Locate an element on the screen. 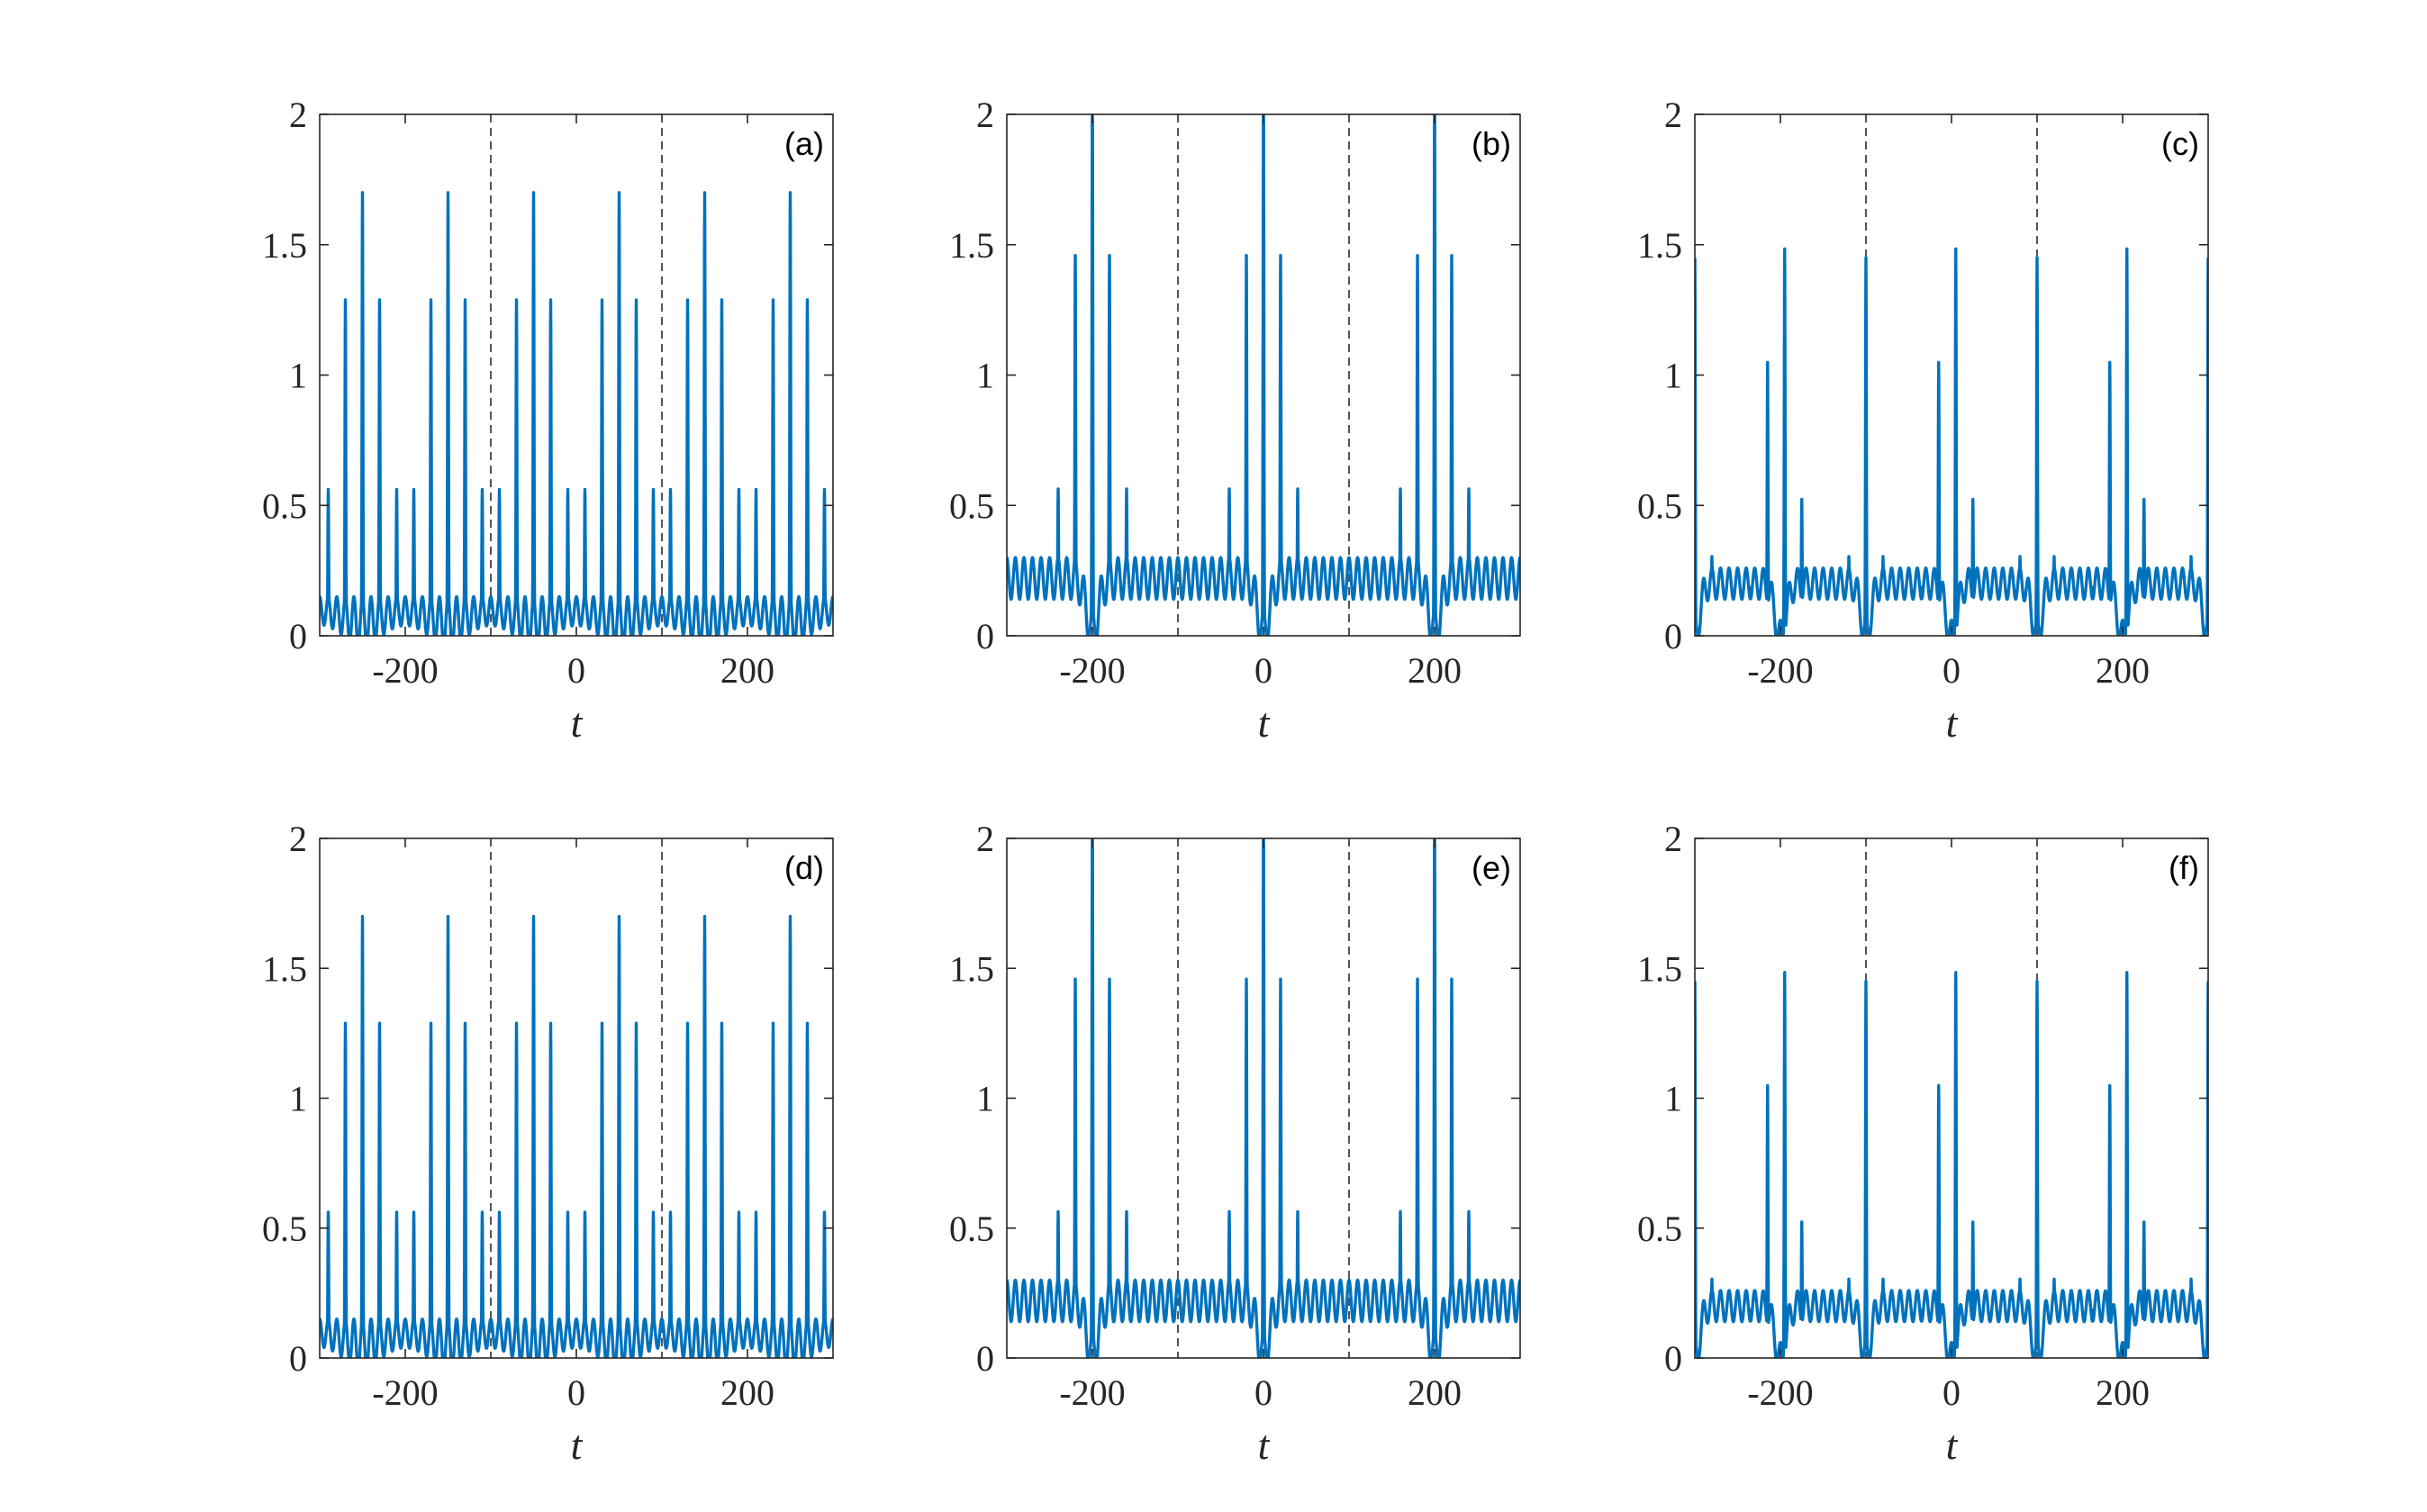 Image resolution: width=2427 pixels, height=1512 pixels. panel-b: -200 0 200 0 0.5 1 1.5 2 t (b) is located at coordinates (1235, 420).